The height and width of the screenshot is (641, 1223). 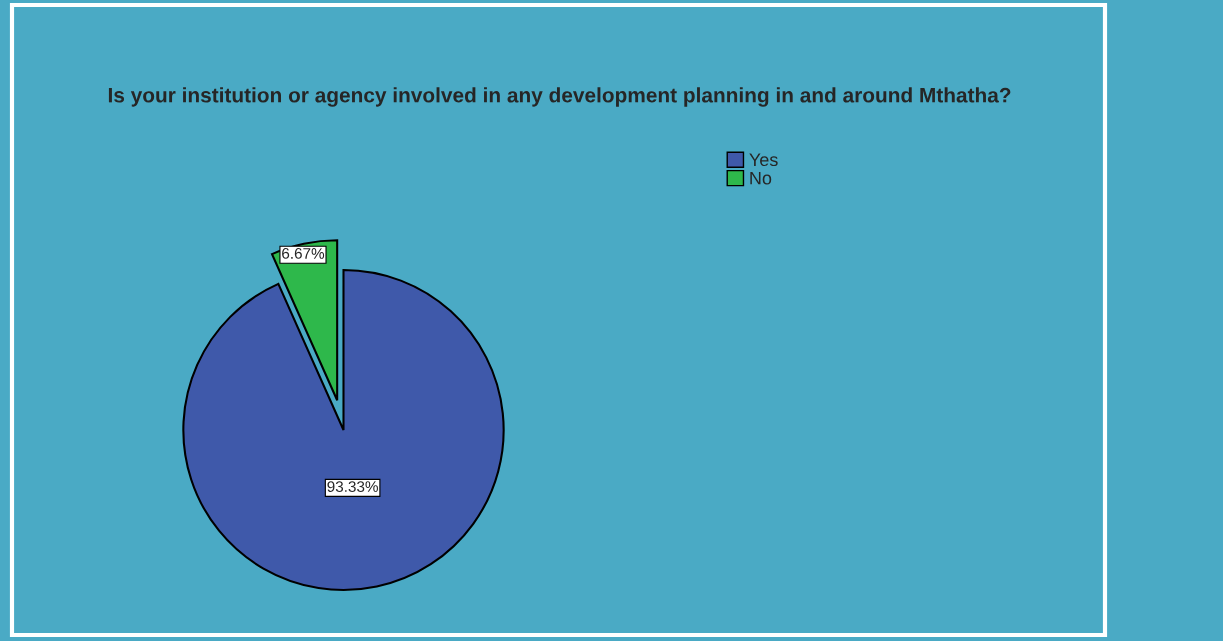 I want to click on legend-label: Yes, so click(x=763, y=160).